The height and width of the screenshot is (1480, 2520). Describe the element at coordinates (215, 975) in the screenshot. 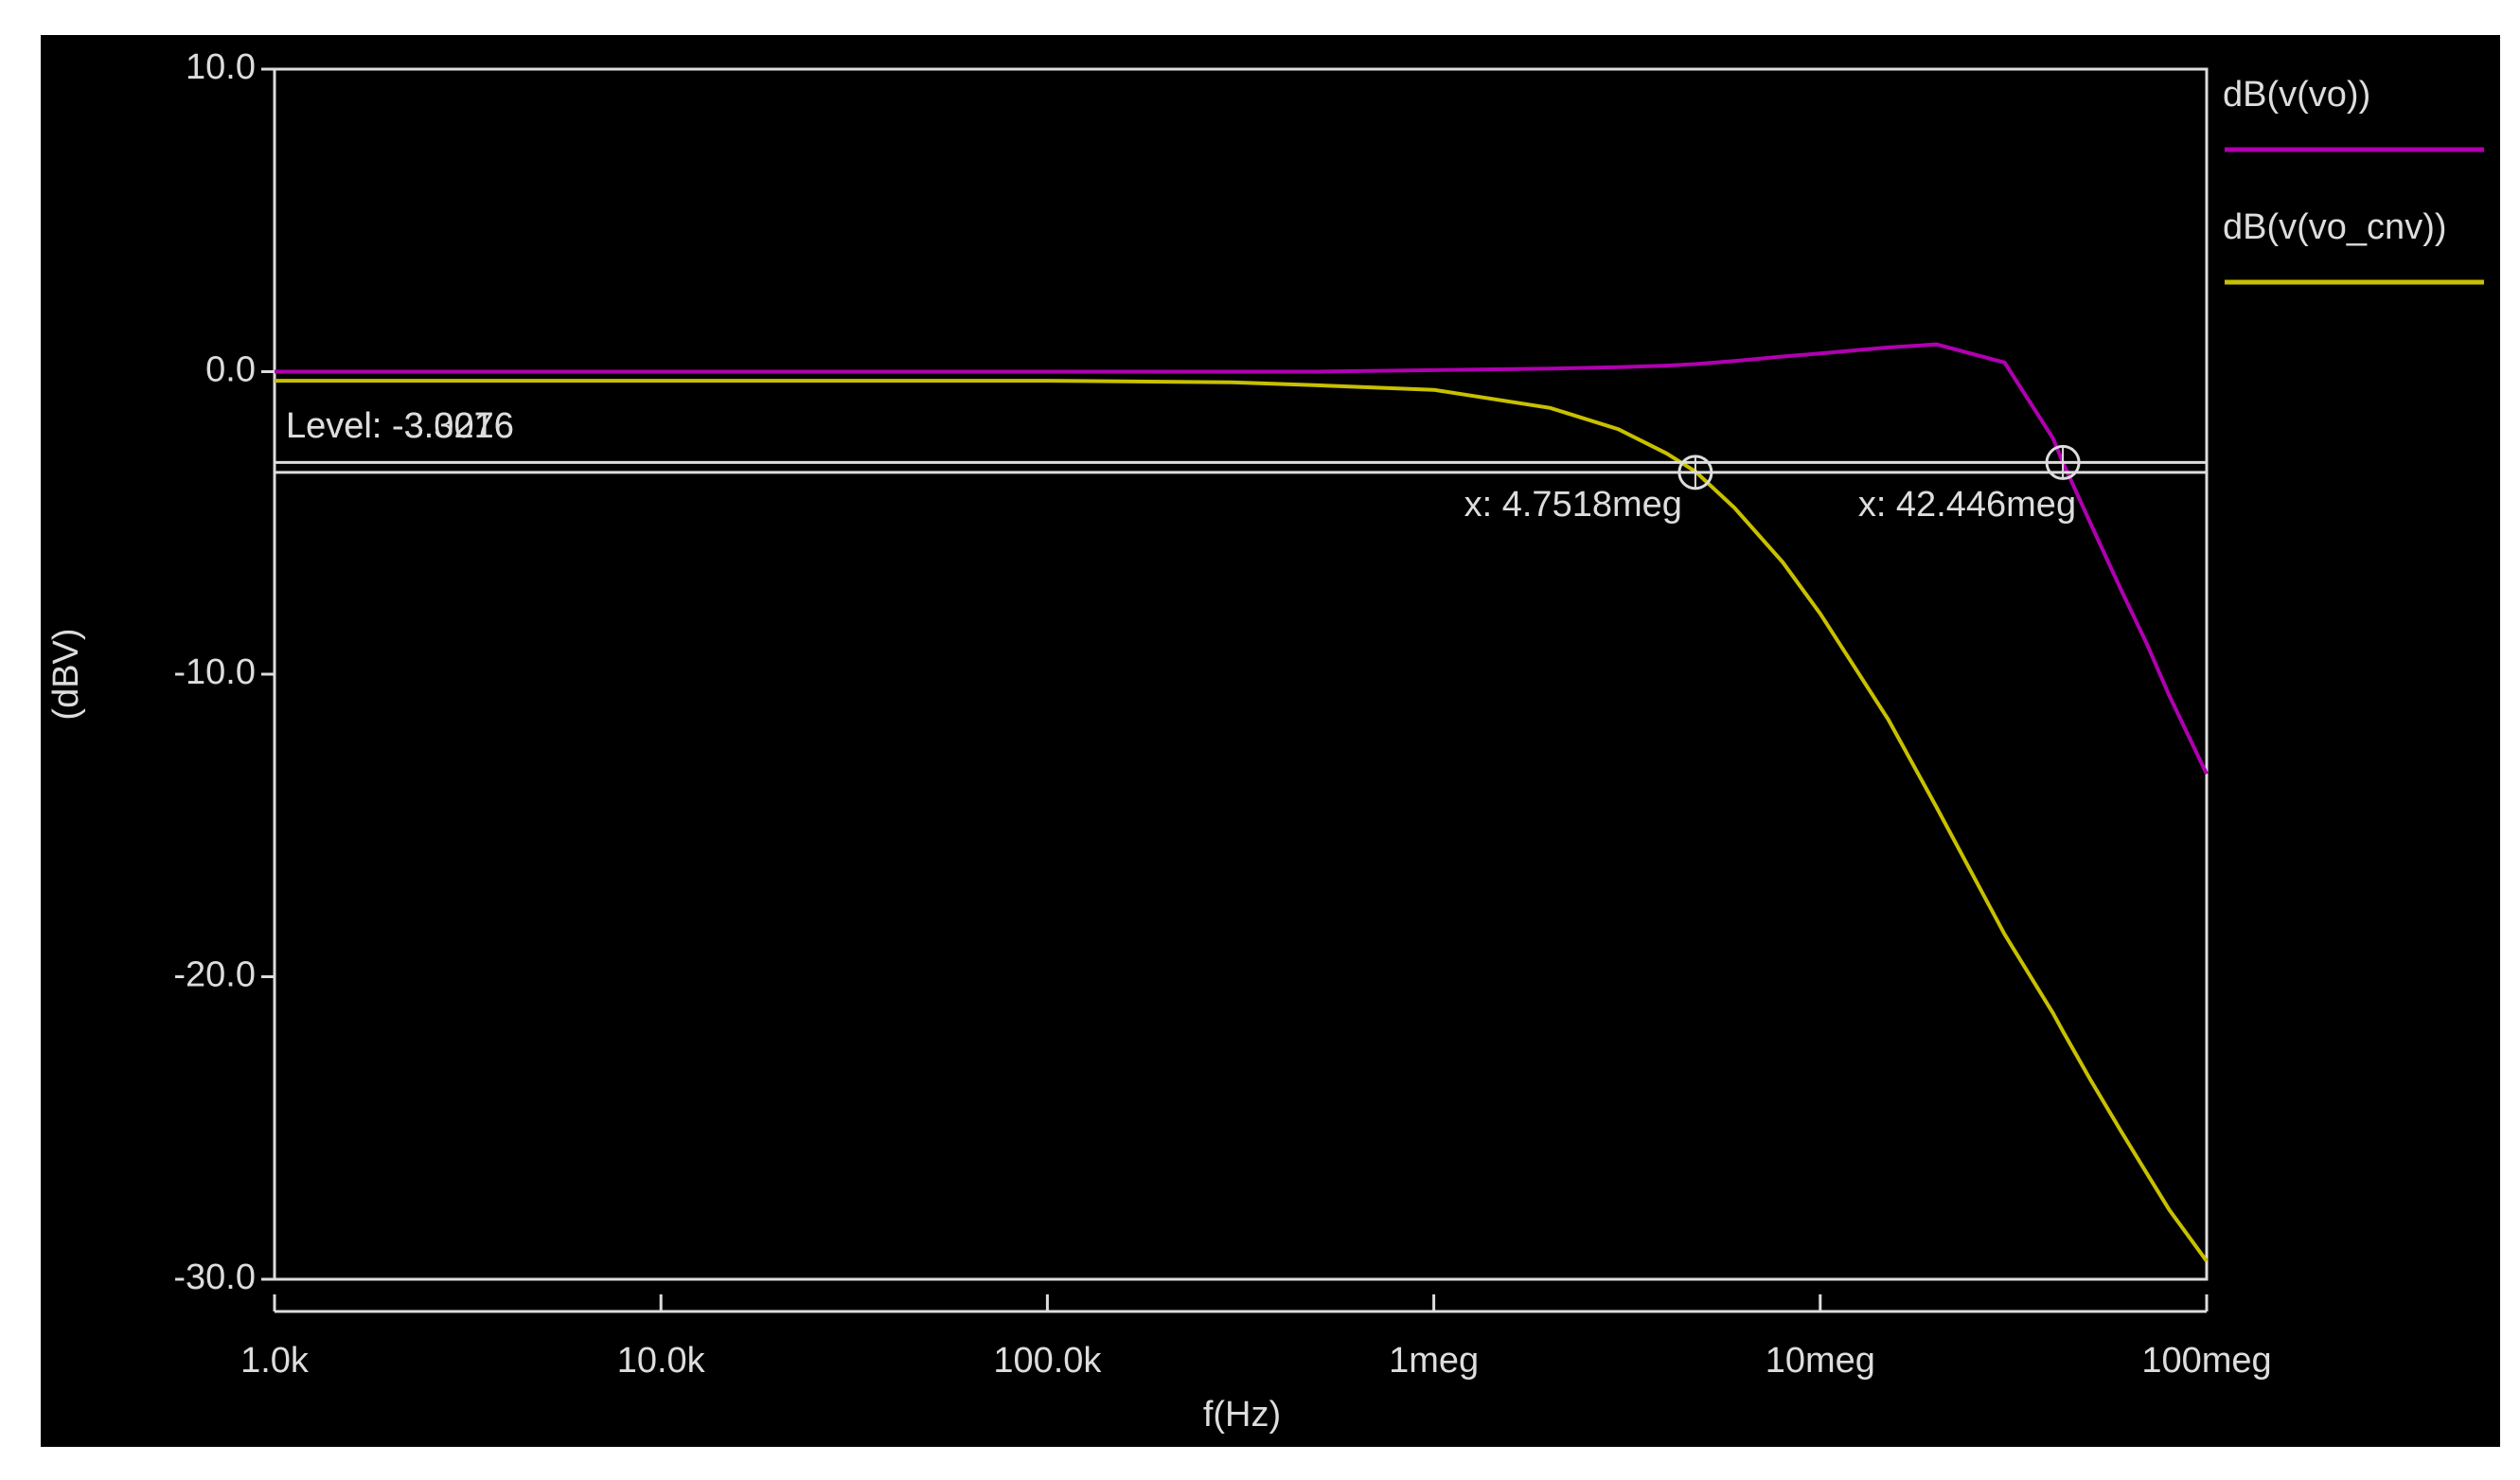

I see `y-tick-label: -20.0` at that location.